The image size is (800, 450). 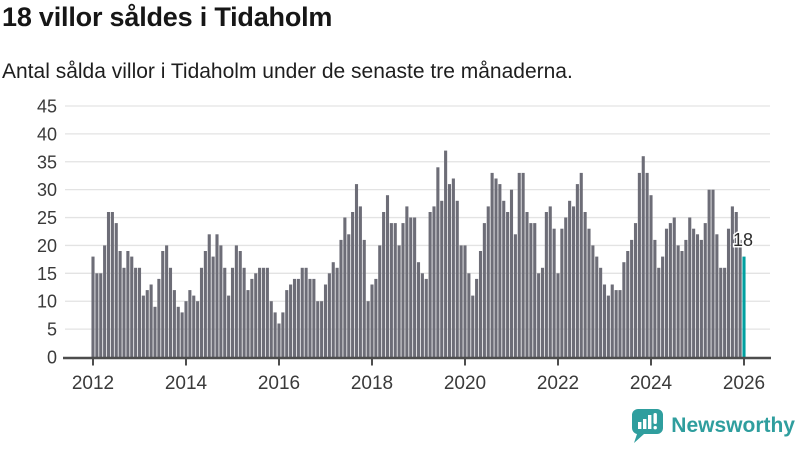 What do you see at coordinates (47, 134) in the screenshot?
I see `y-axis-tick-label: 40` at bounding box center [47, 134].